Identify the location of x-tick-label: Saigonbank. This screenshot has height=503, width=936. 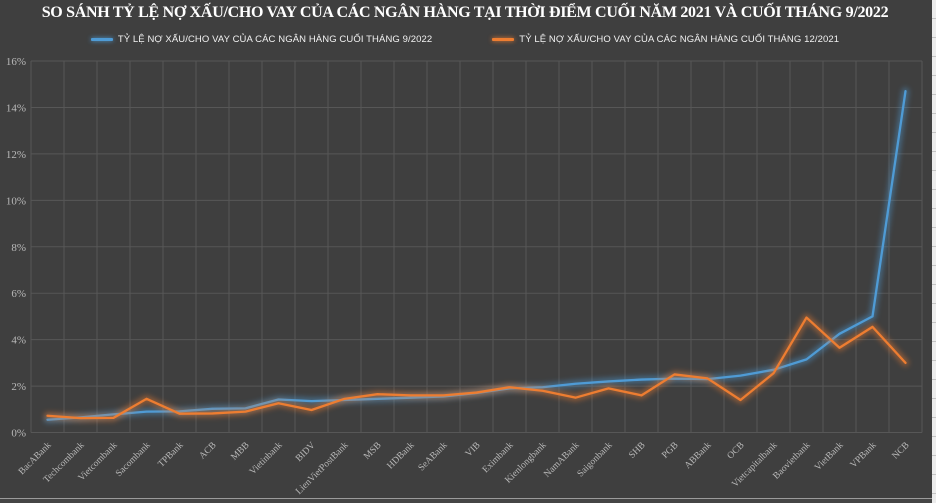
(595, 459).